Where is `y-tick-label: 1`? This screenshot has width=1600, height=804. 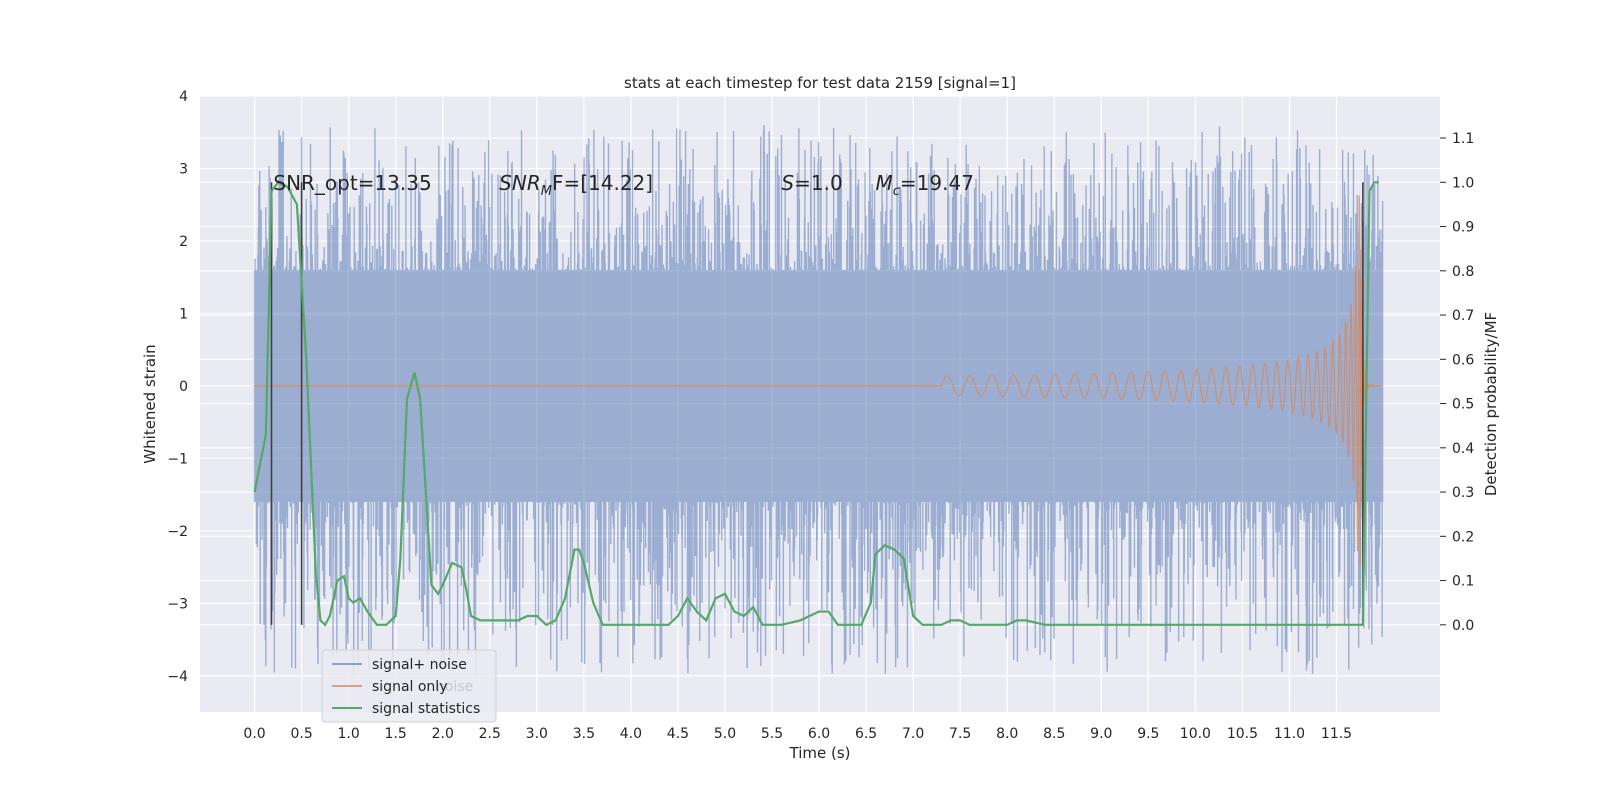 y-tick-label: 1 is located at coordinates (183, 314).